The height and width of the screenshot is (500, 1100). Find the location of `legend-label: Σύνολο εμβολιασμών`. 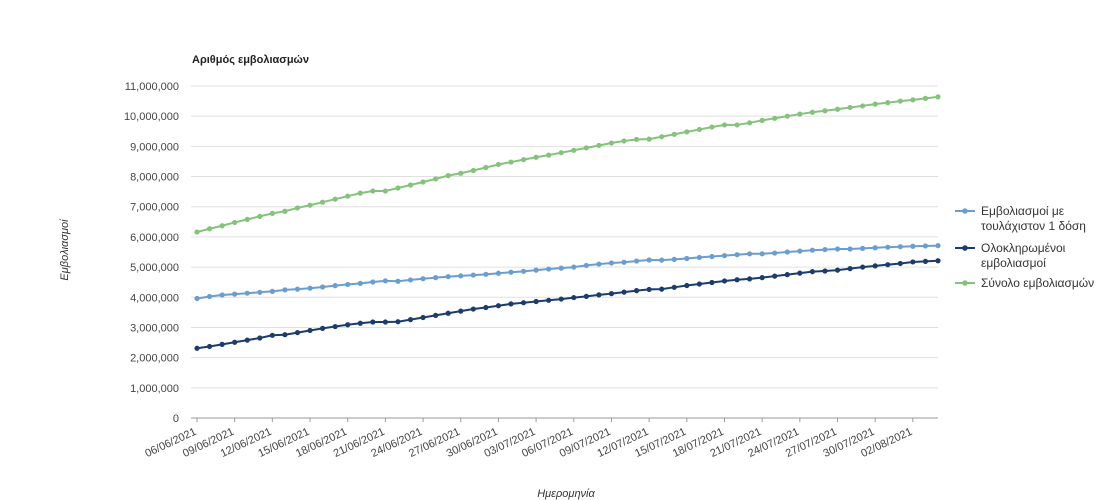

legend-label: Σύνολο εμβολιασμών is located at coordinates (1037, 283).